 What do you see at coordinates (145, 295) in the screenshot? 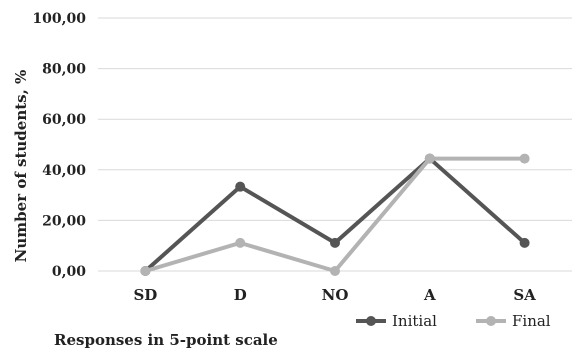
I see `x-tick-label: SD` at bounding box center [145, 295].